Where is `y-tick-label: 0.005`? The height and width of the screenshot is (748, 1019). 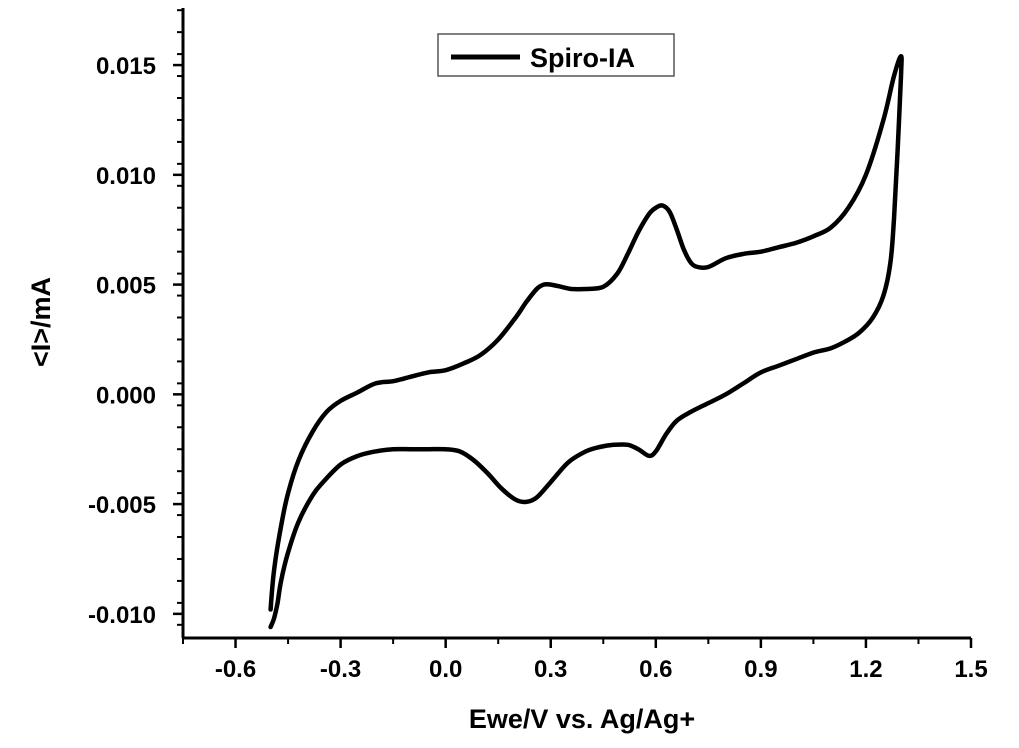
y-tick-label: 0.005 is located at coordinates (126, 286).